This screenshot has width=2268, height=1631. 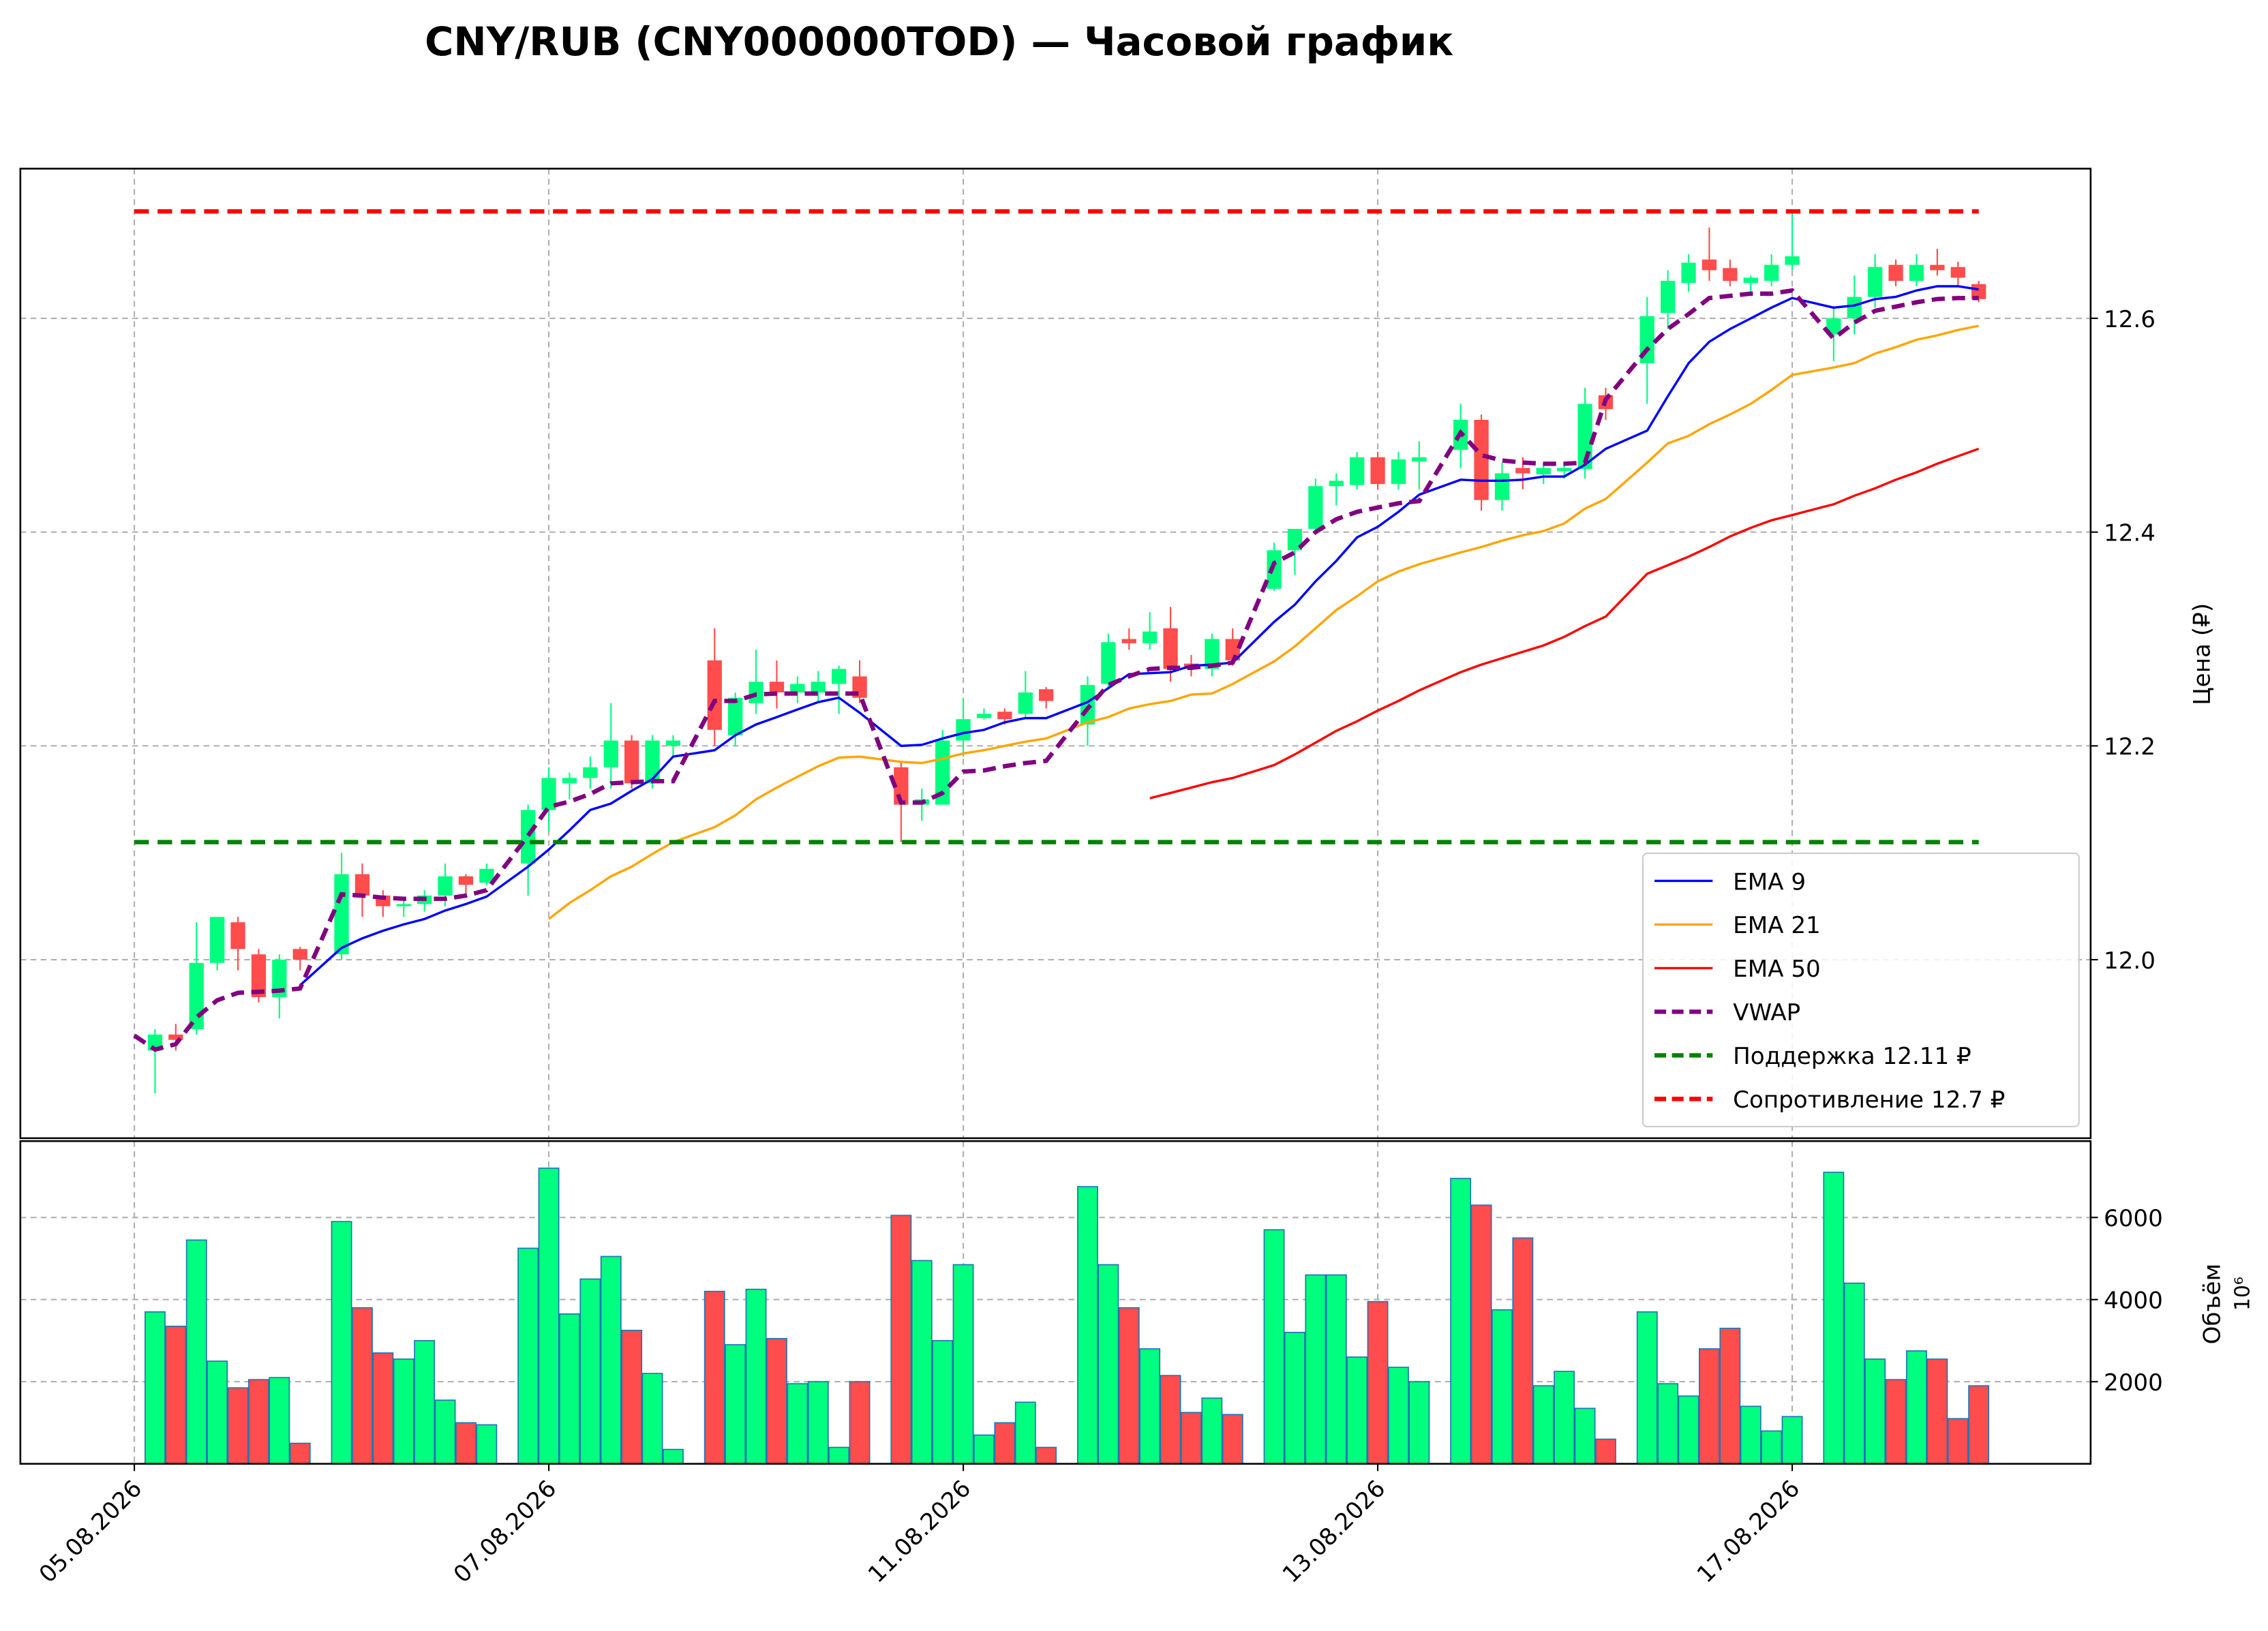 I want to click on legend-label: VWAP, so click(x=1767, y=1012).